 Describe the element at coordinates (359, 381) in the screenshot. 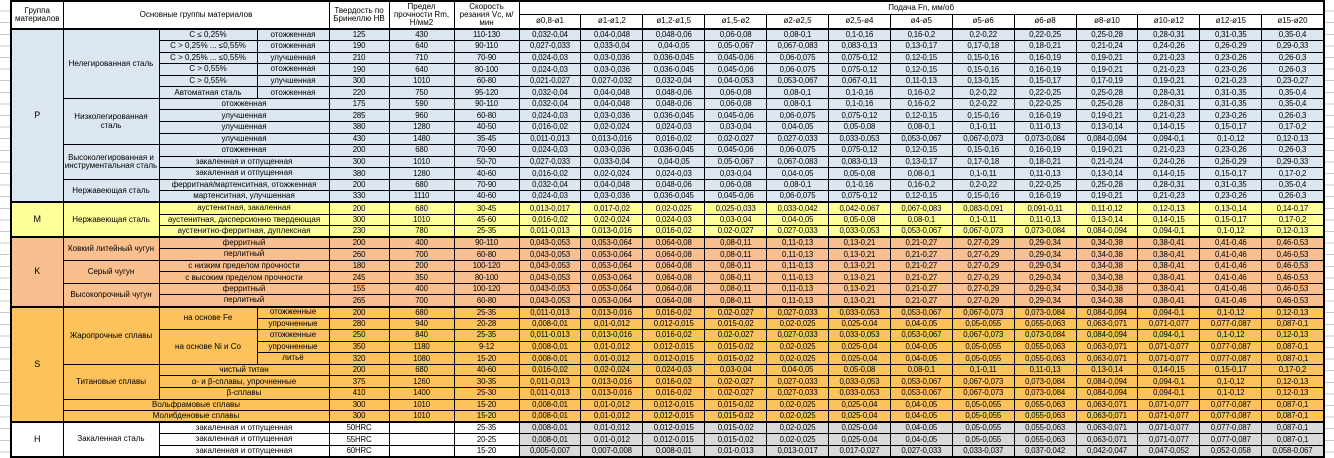

I see `hardness-cell: 375` at that location.